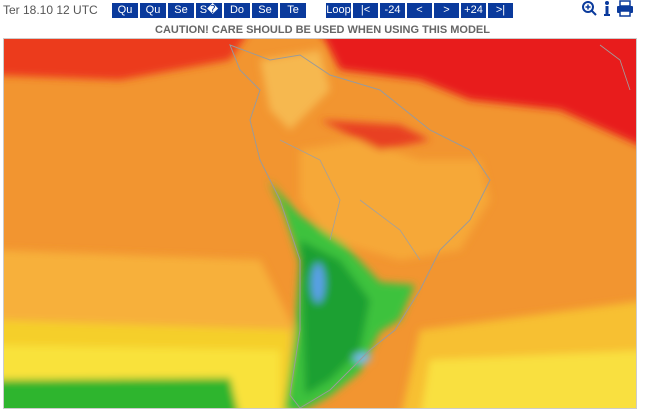  I want to click on day-button: Do, so click(237, 10).